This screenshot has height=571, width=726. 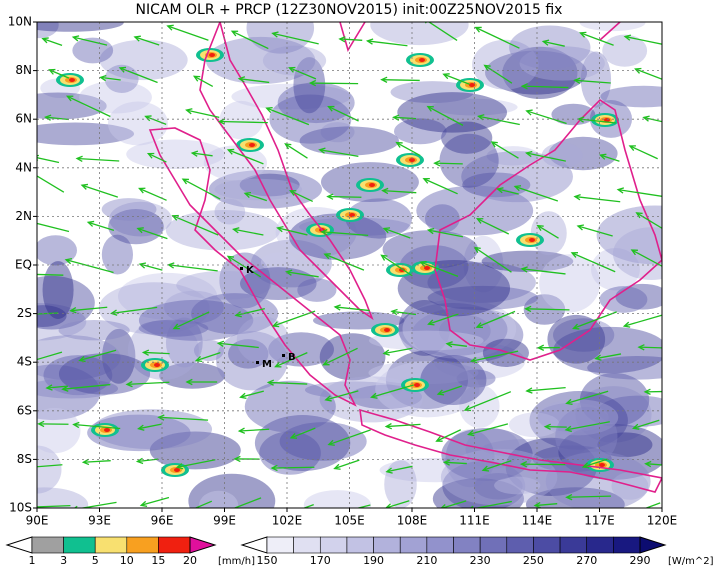 What do you see at coordinates (23, 265) in the screenshot?
I see `y-label: EQ` at bounding box center [23, 265].